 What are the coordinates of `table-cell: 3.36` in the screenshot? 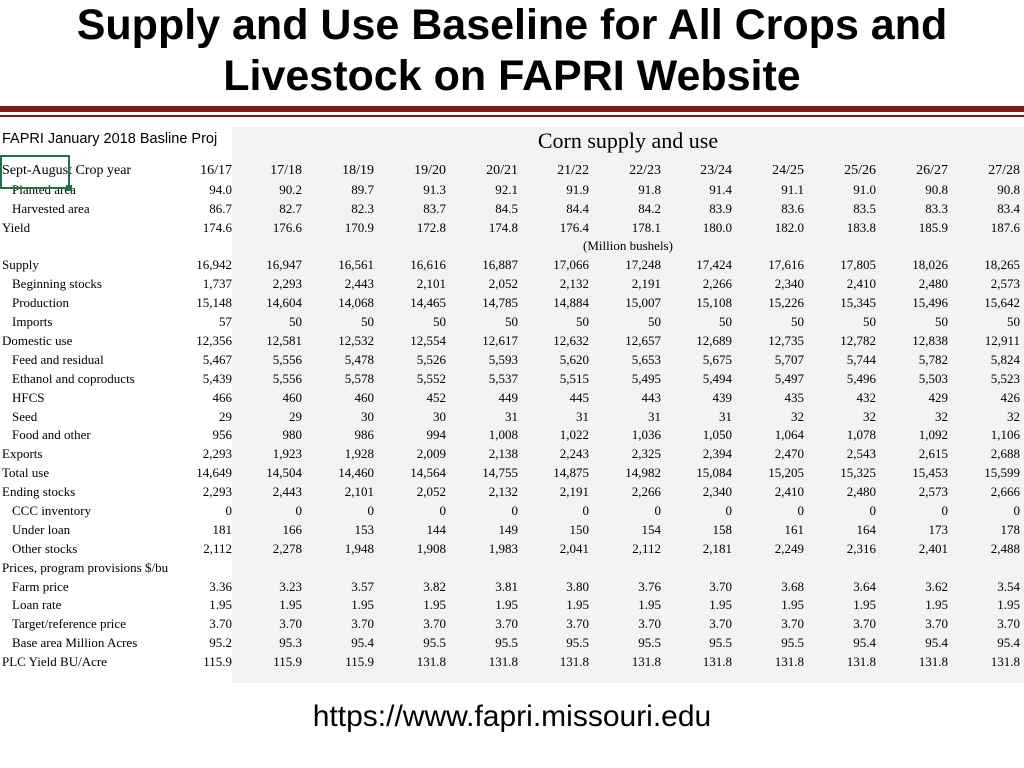 It's located at (220, 586).